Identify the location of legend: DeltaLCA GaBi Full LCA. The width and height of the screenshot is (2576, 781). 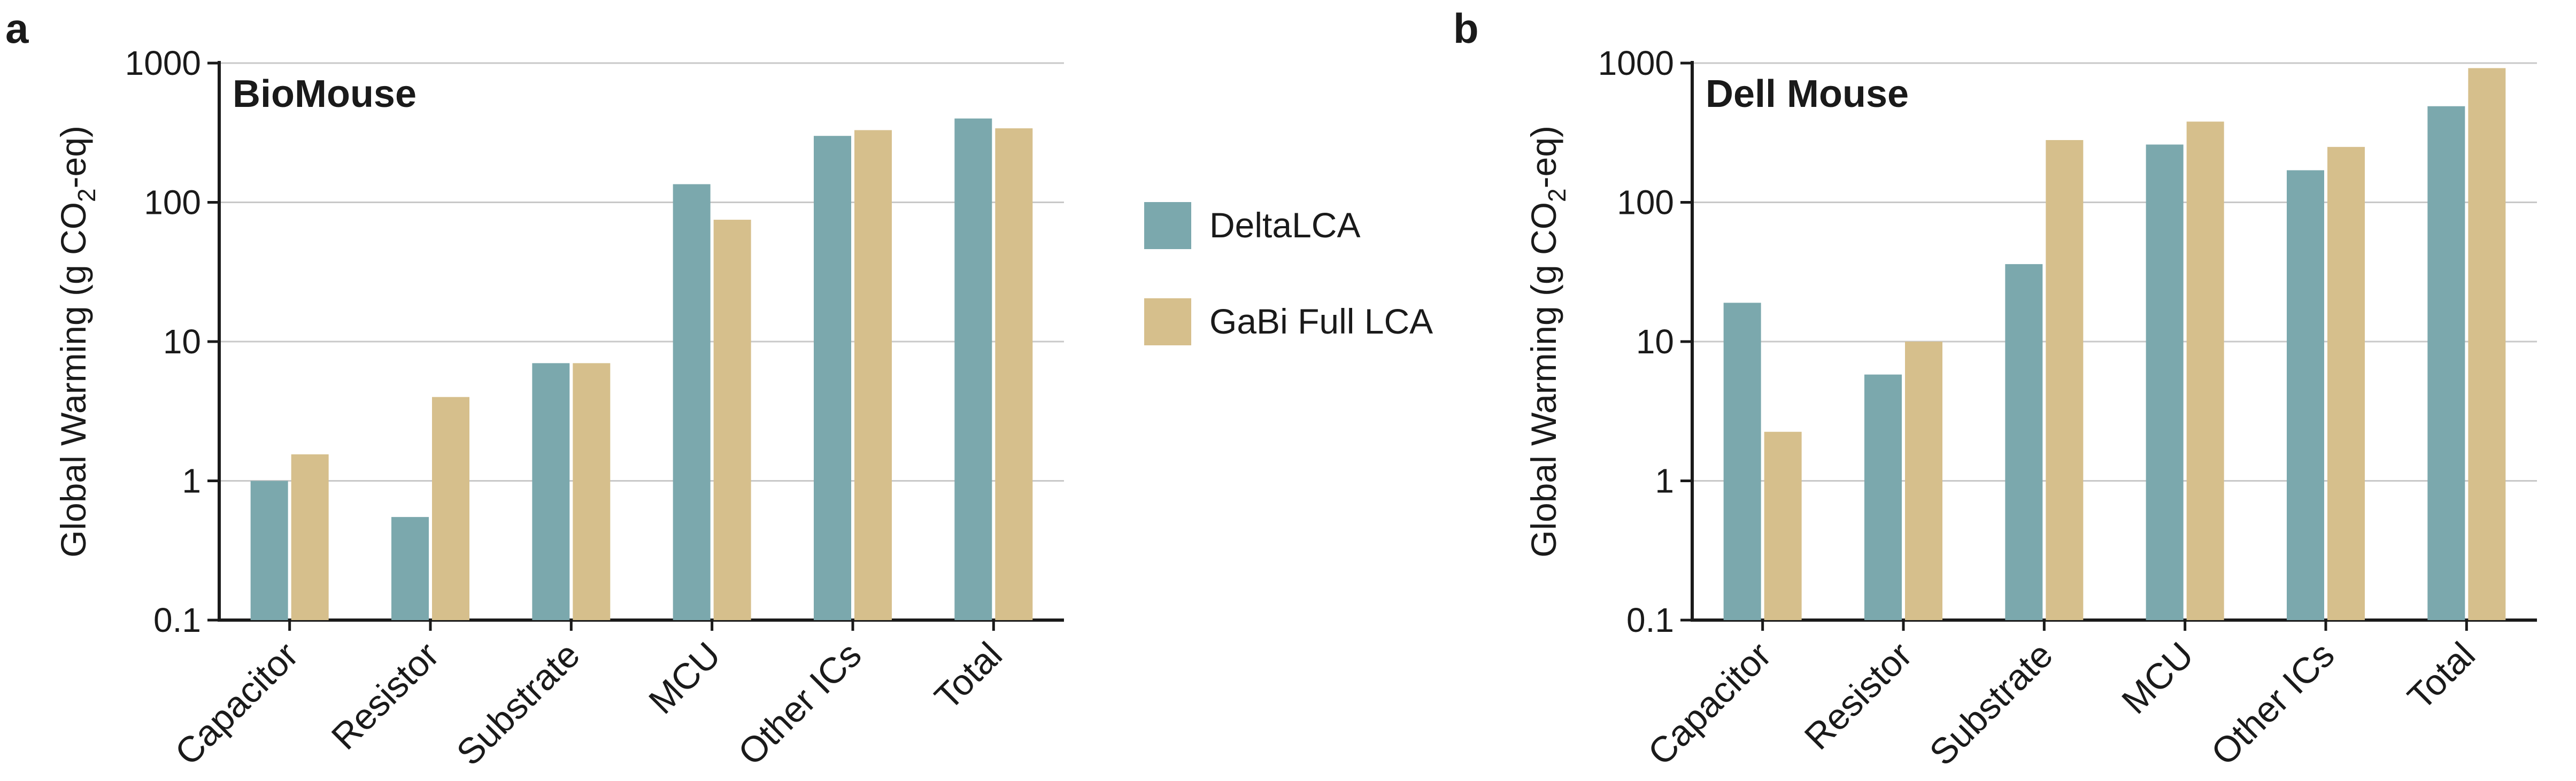
(1289, 273).